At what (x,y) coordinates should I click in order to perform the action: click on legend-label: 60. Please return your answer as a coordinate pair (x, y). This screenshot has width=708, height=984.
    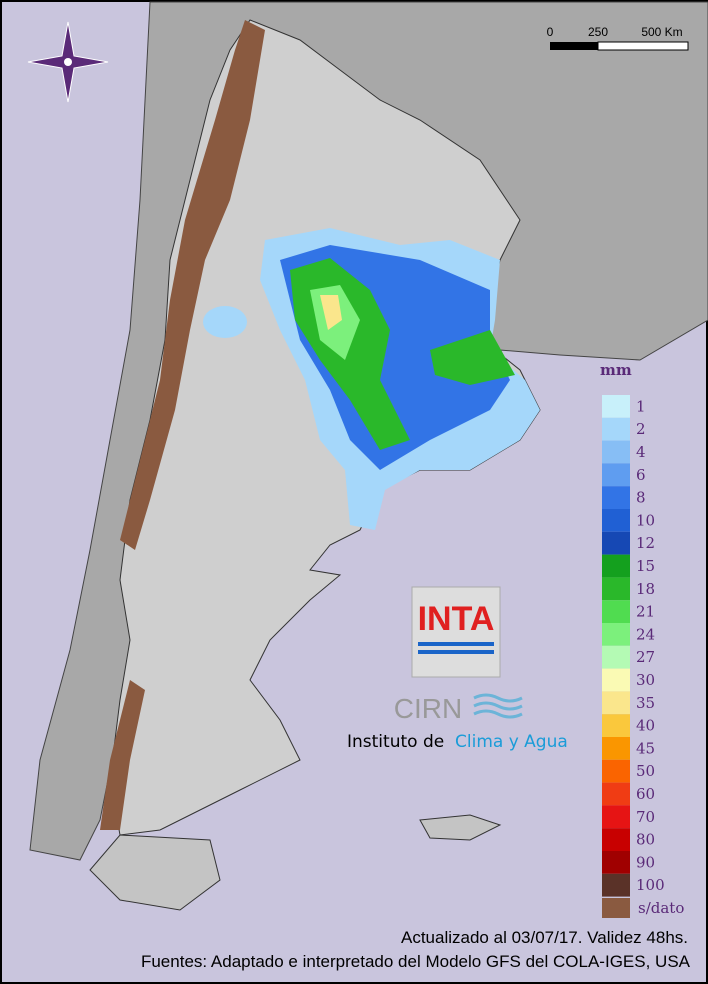
    Looking at the image, I should click on (645, 794).